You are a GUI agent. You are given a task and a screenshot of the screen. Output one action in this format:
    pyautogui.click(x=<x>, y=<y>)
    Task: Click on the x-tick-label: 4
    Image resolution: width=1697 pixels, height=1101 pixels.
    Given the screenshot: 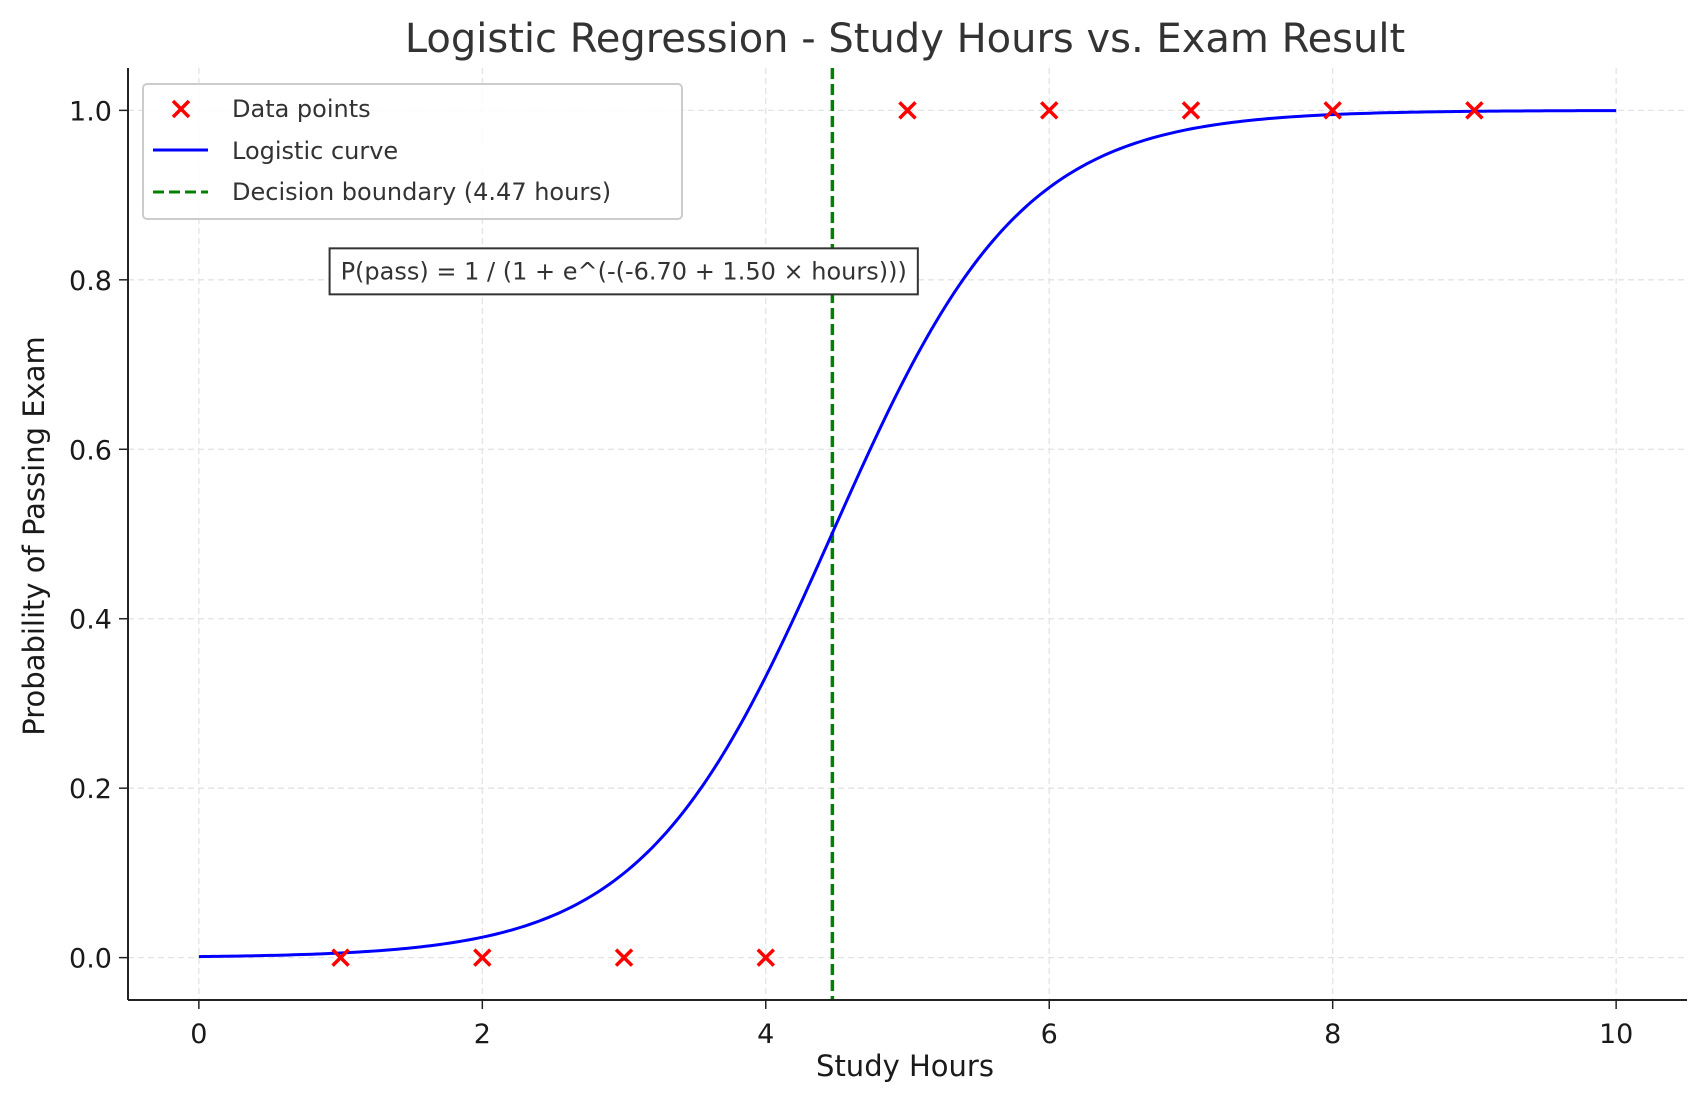 What is the action you would take?
    pyautogui.click(x=765, y=1034)
    